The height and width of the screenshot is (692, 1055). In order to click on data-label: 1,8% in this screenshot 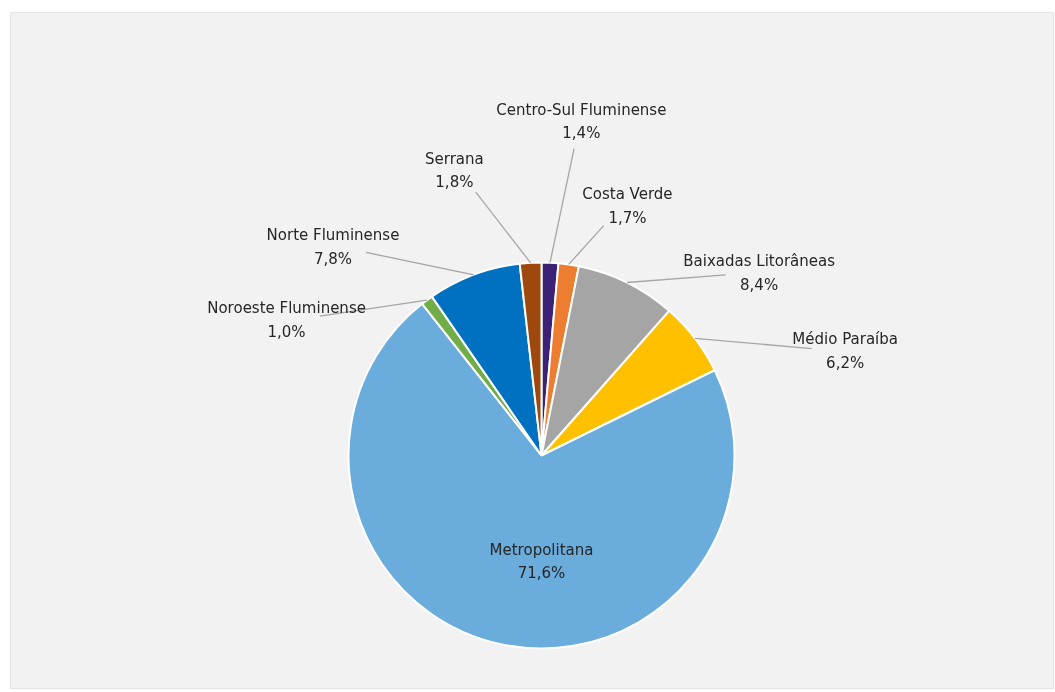, I will do `click(454, 182)`.